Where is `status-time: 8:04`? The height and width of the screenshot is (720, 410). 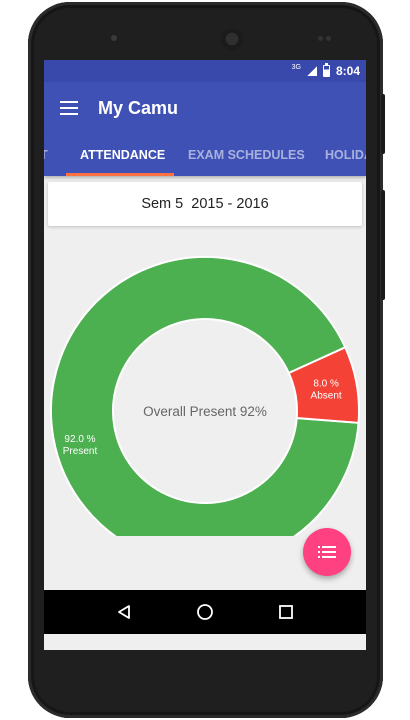
status-time: 8:04 is located at coordinates (347, 71).